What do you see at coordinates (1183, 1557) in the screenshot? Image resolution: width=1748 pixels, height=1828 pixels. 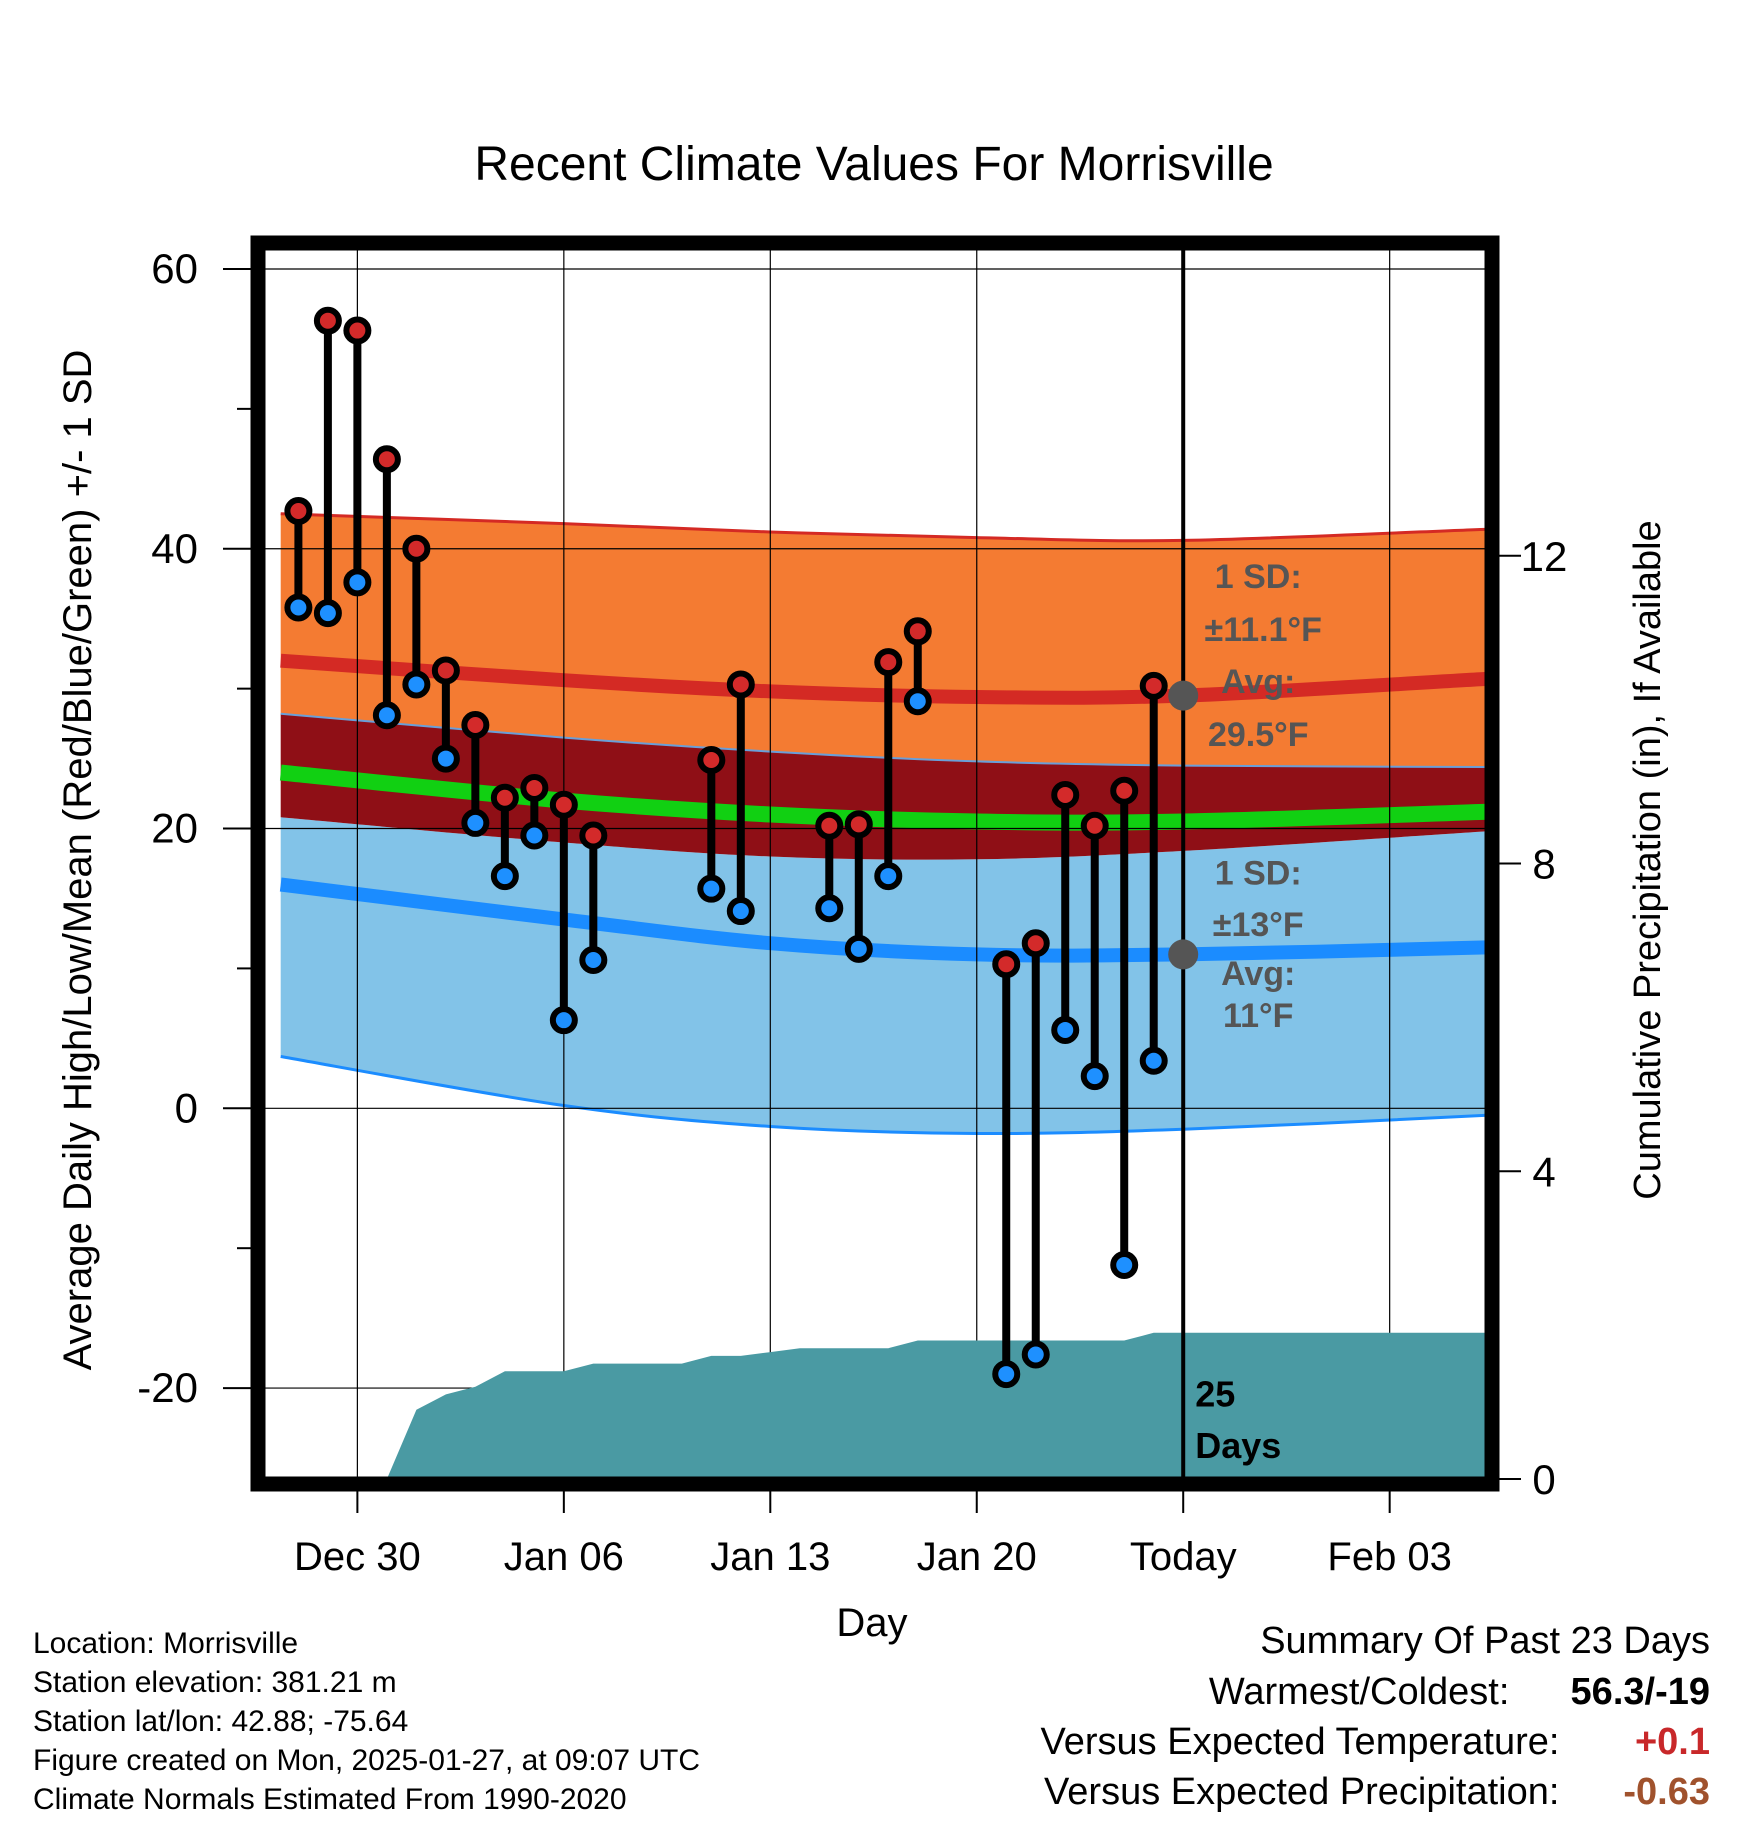 I see `x-tick-label: Today` at bounding box center [1183, 1557].